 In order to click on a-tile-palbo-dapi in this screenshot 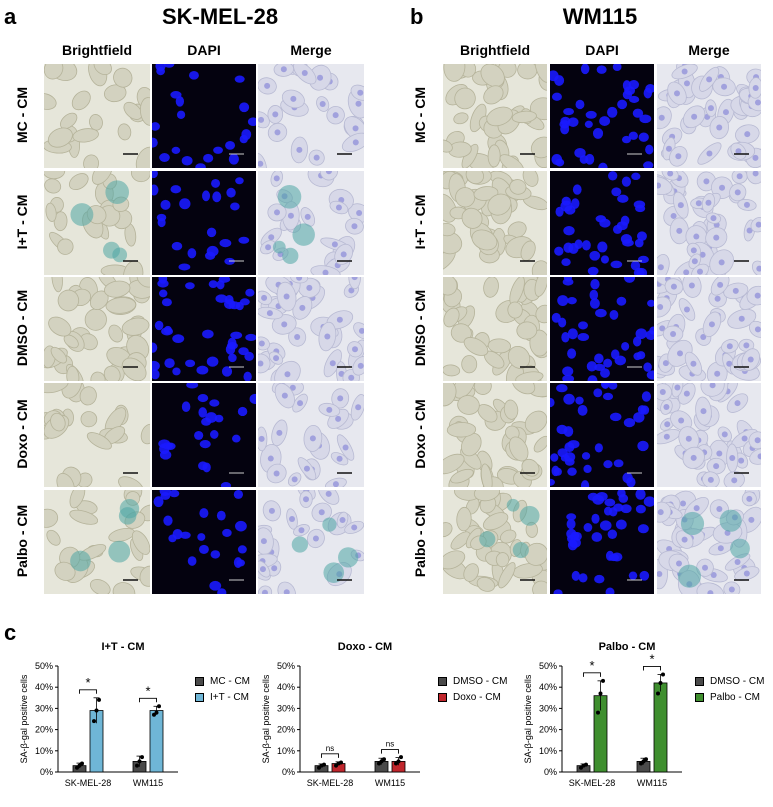, I will do `click(204, 542)`.